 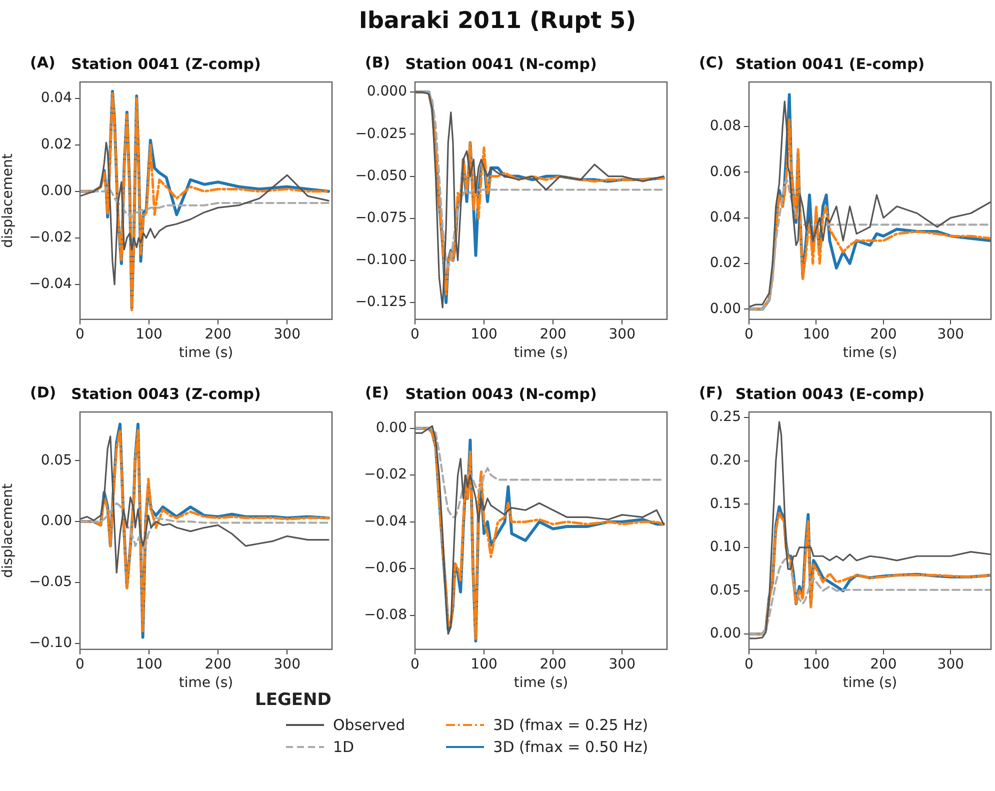 I want to click on y-tick-label: 0.08, so click(x=725, y=126).